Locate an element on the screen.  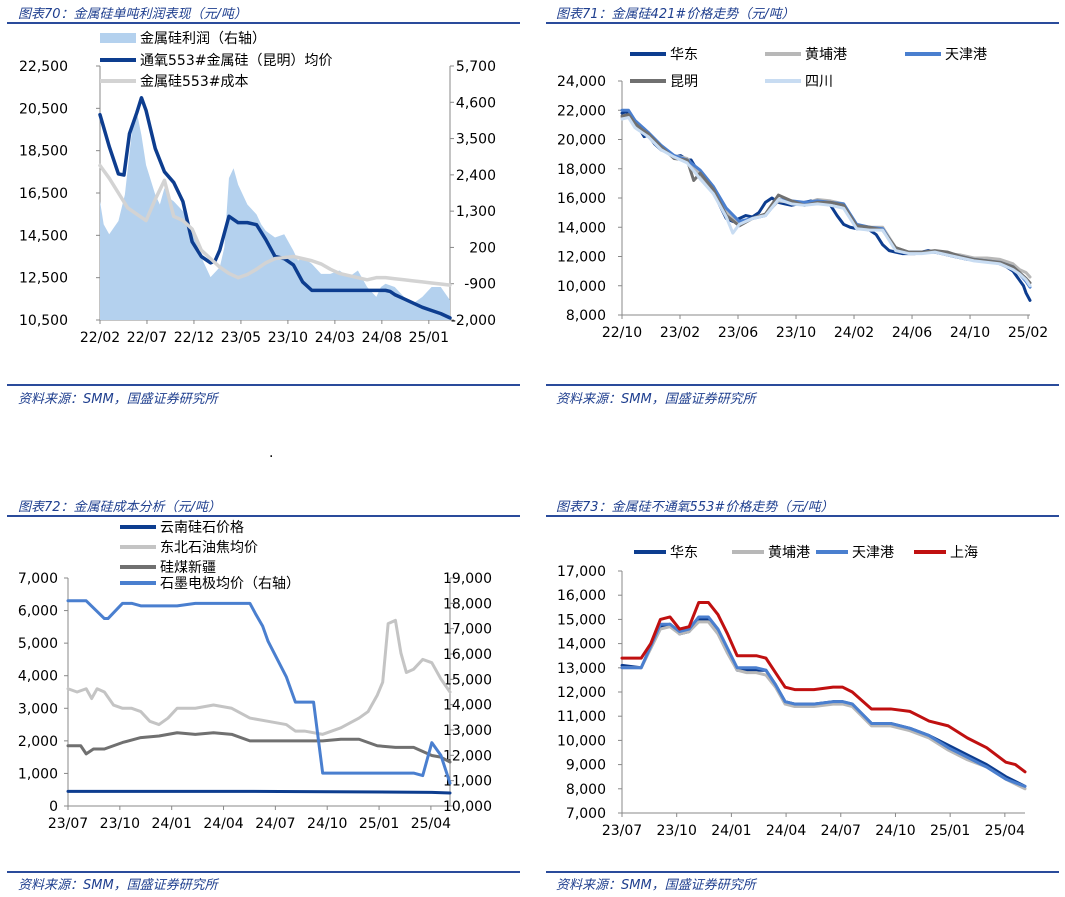
y2-tick-label: -900 is located at coordinates (480, 285).